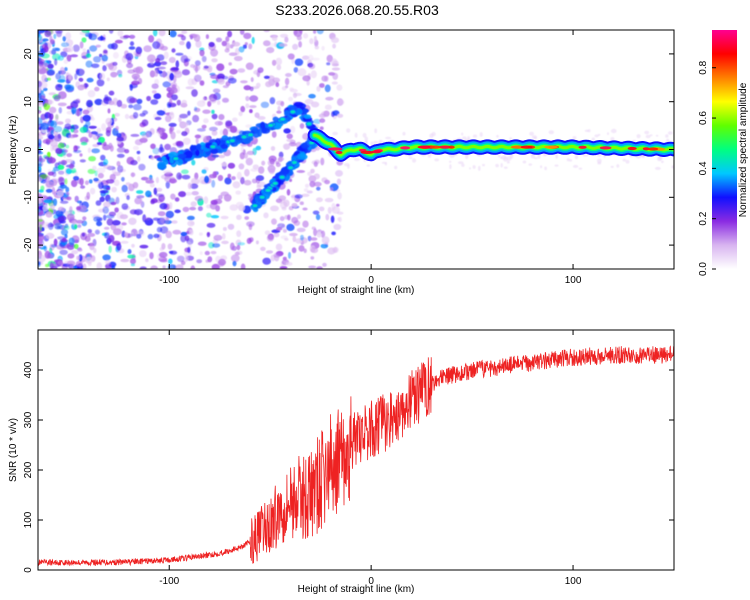  What do you see at coordinates (573, 581) in the screenshot?
I see `snr-x-tick-label: 100` at bounding box center [573, 581].